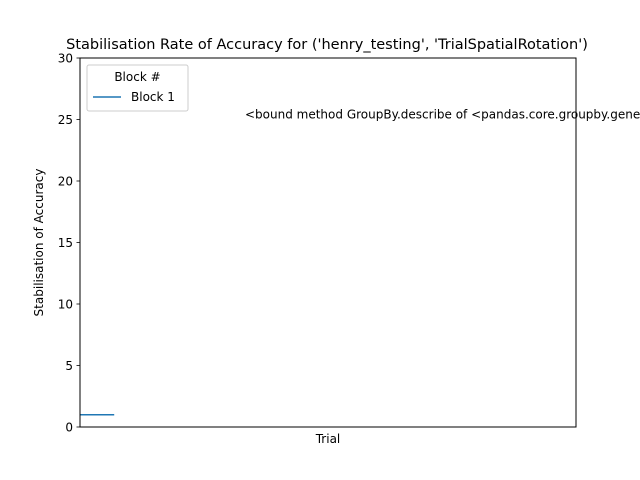 Image resolution: width=640 pixels, height=480 pixels. Describe the element at coordinates (137, 77) in the screenshot. I see `legend-title: Block #` at that location.